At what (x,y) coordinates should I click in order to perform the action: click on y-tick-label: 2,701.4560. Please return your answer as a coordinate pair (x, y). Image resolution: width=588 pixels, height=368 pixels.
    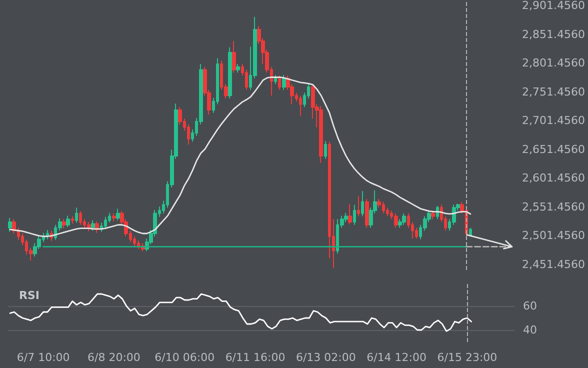
    Looking at the image, I should click on (554, 121).